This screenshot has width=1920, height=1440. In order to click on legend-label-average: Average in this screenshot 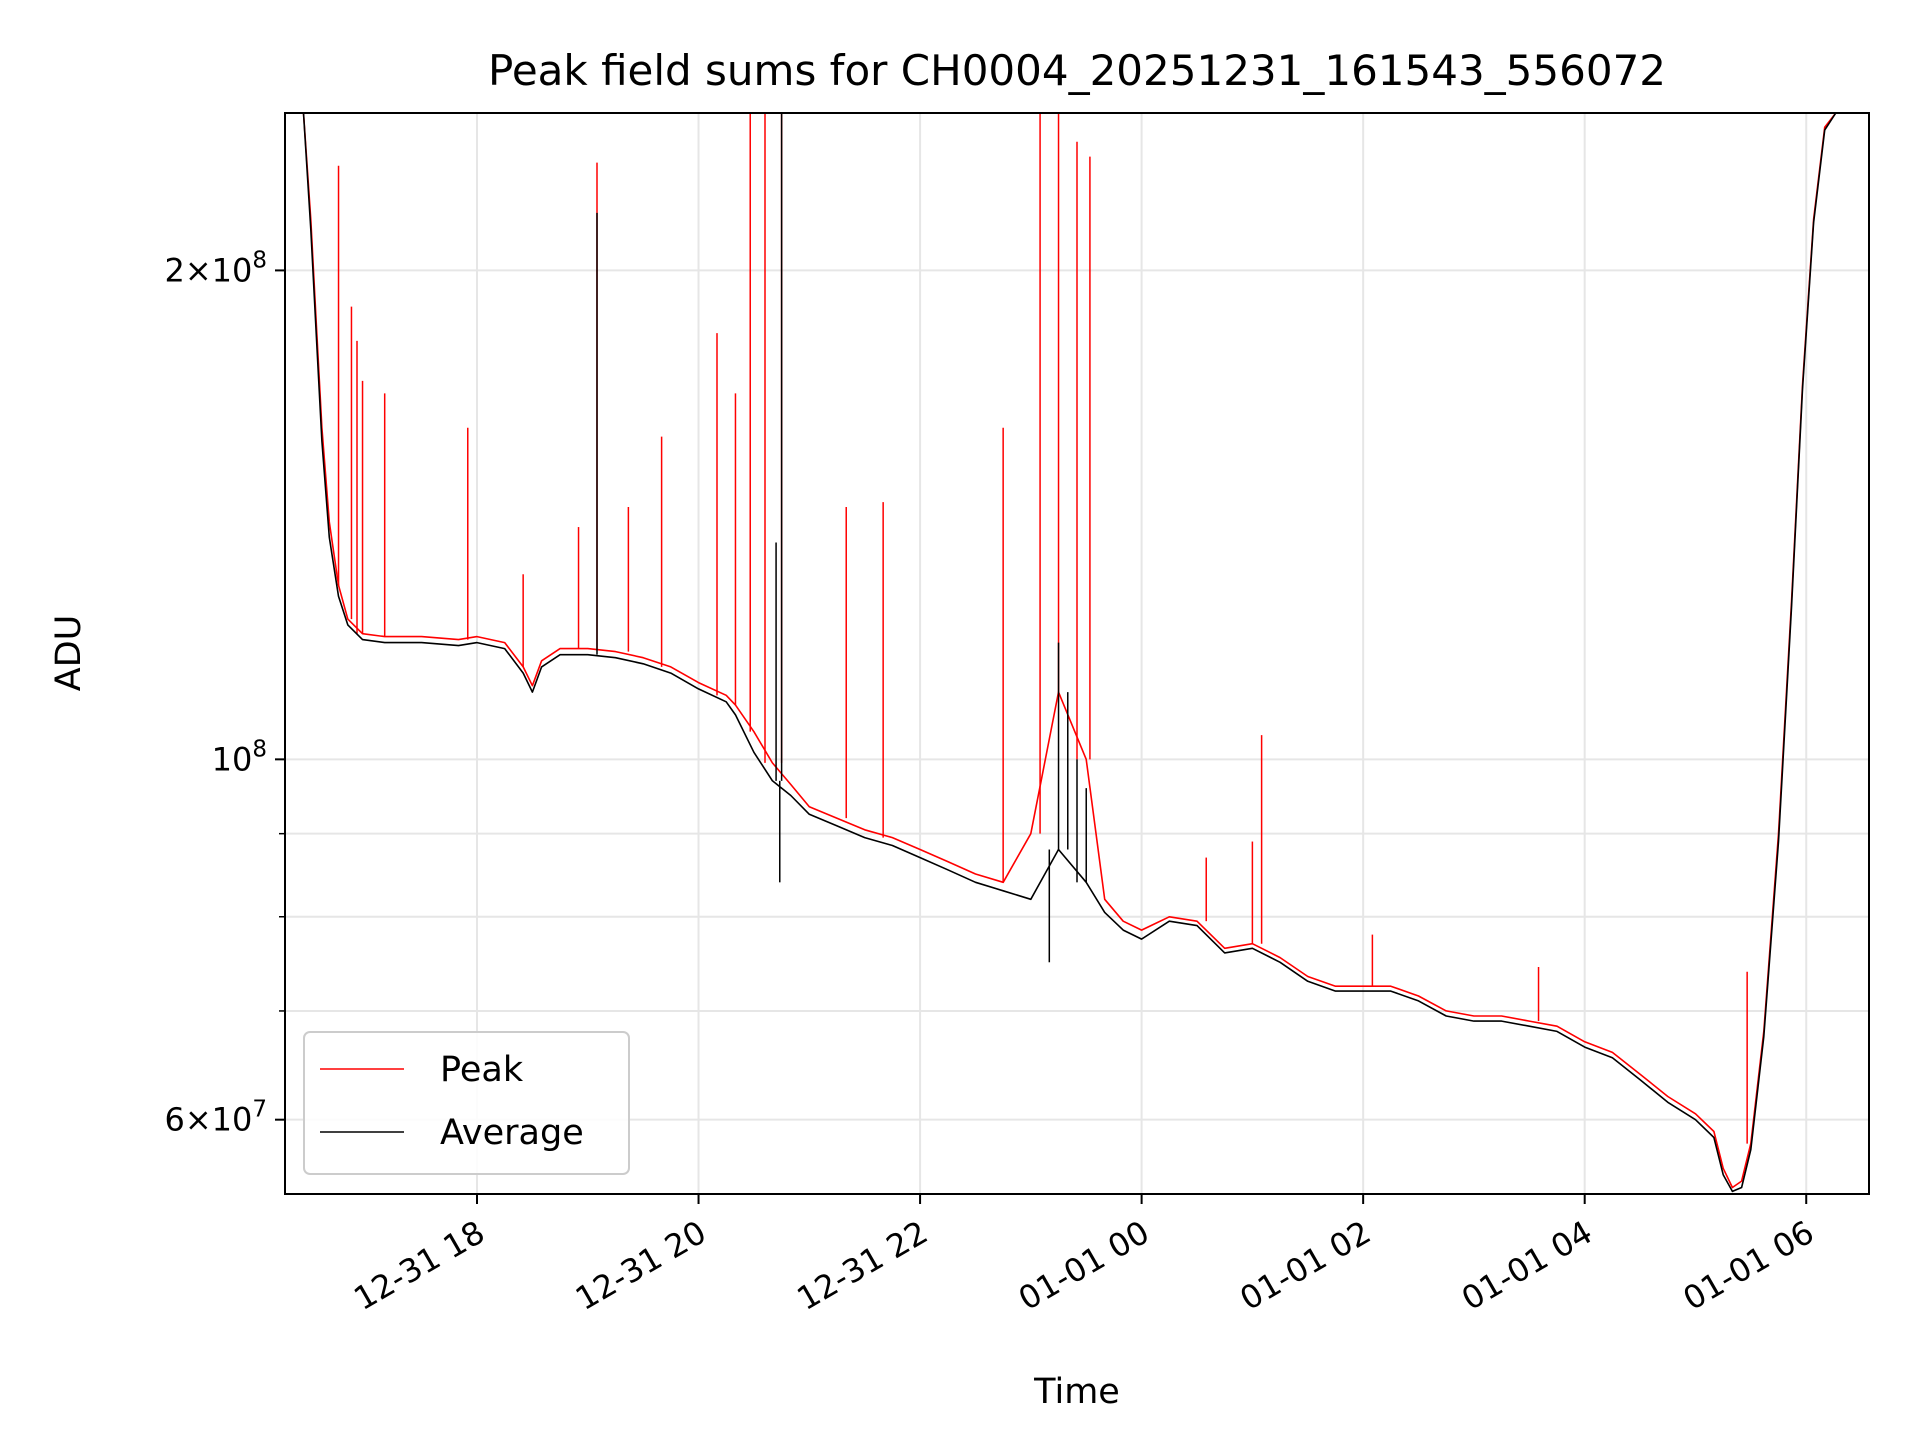, I will do `click(512, 1133)`.